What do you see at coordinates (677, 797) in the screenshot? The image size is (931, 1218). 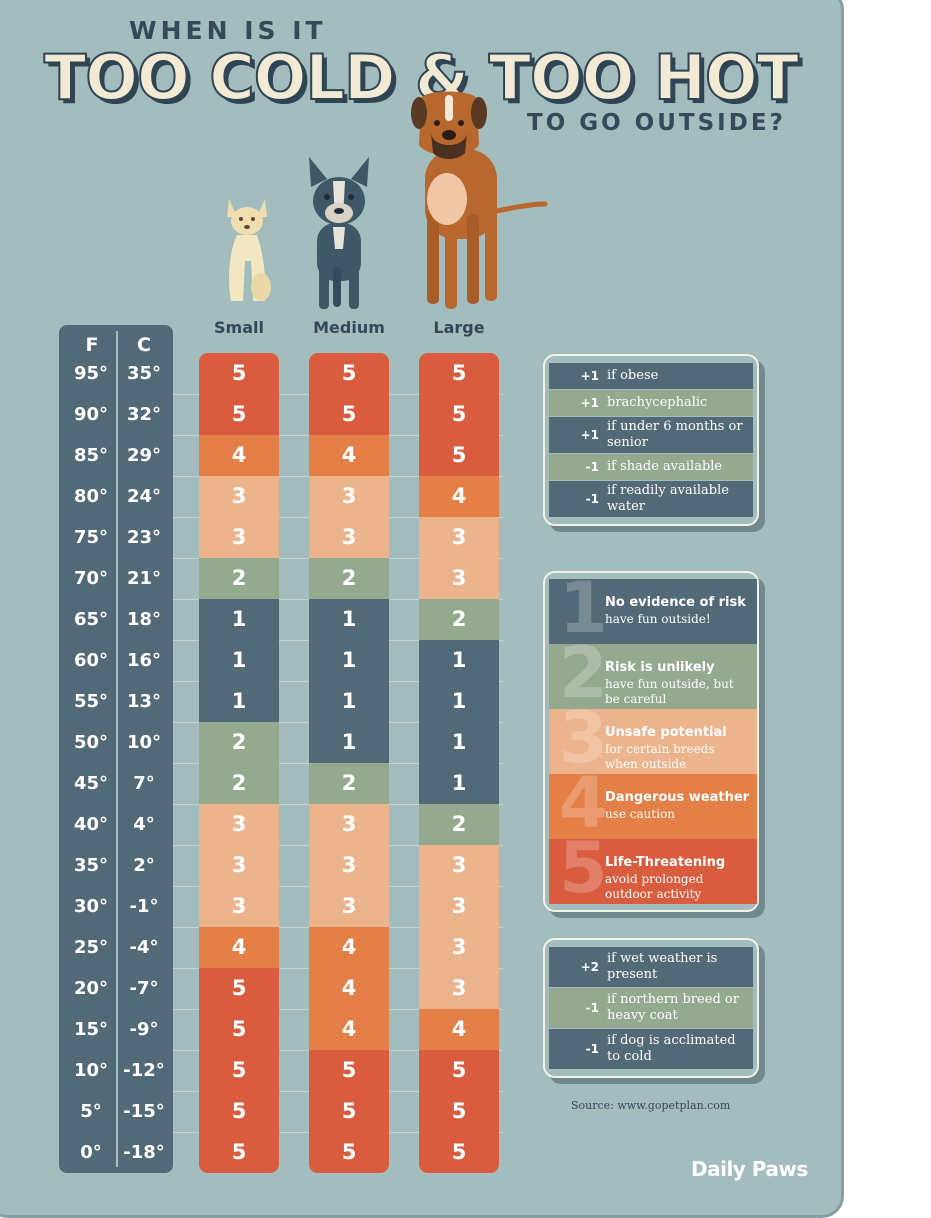 I see `legend-title: Dangerous weather` at bounding box center [677, 797].